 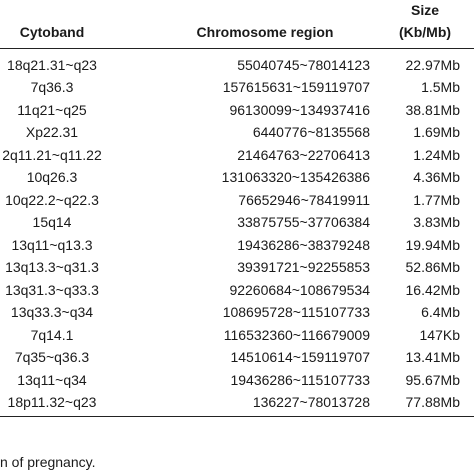 What do you see at coordinates (440, 312) in the screenshot?
I see `table-cell: 6.4Mb` at bounding box center [440, 312].